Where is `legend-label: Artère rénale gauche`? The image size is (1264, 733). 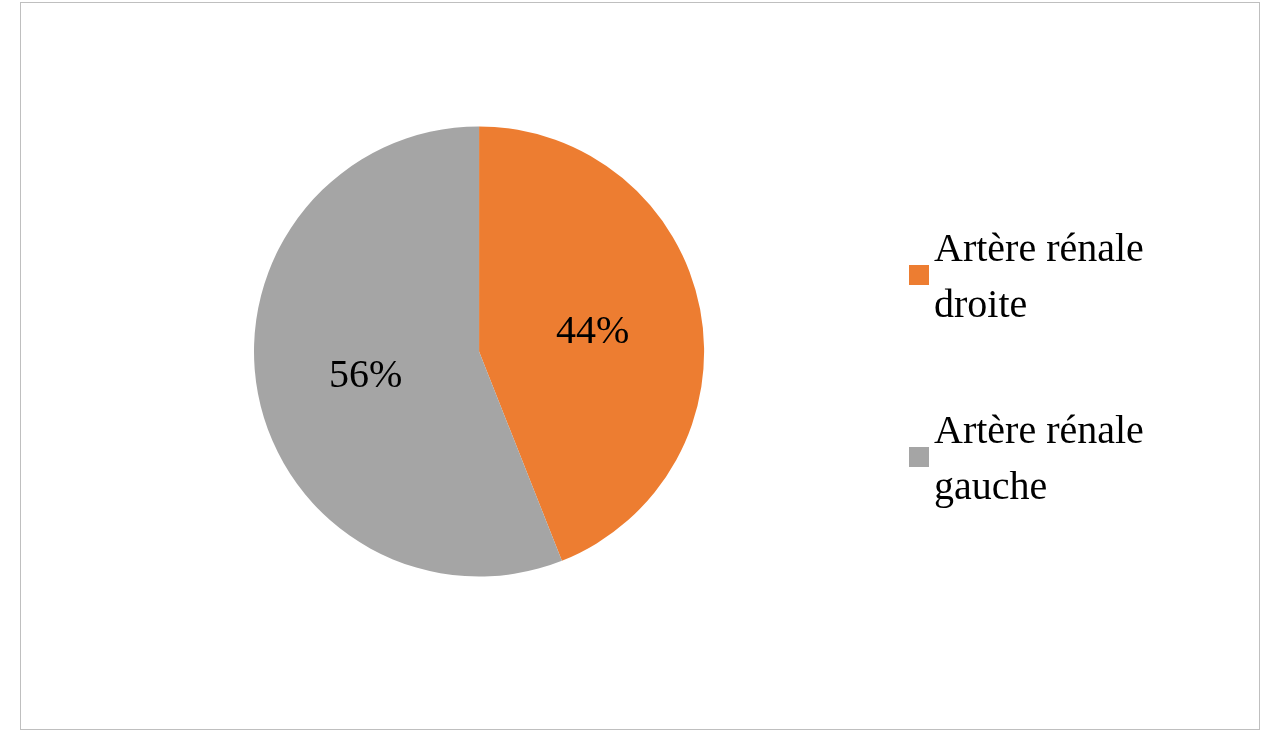
legend-label: Artère rénale gauche is located at coordinates (1044, 457).